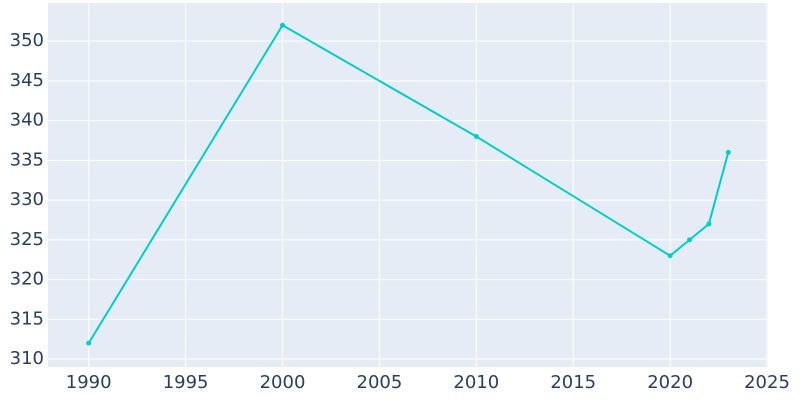 Image resolution: width=800 pixels, height=400 pixels. What do you see at coordinates (27, 279) in the screenshot?
I see `y-tick-label: 320` at bounding box center [27, 279].